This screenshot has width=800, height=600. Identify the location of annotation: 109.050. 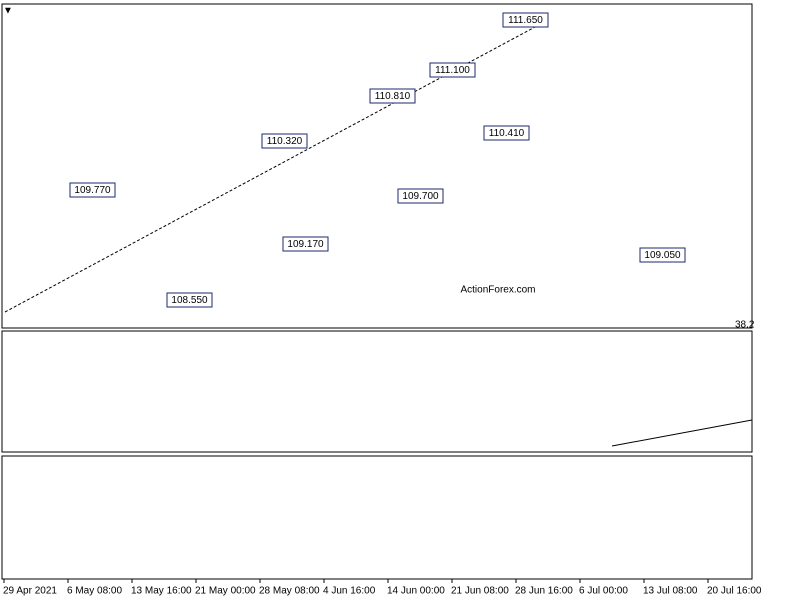
(662, 255).